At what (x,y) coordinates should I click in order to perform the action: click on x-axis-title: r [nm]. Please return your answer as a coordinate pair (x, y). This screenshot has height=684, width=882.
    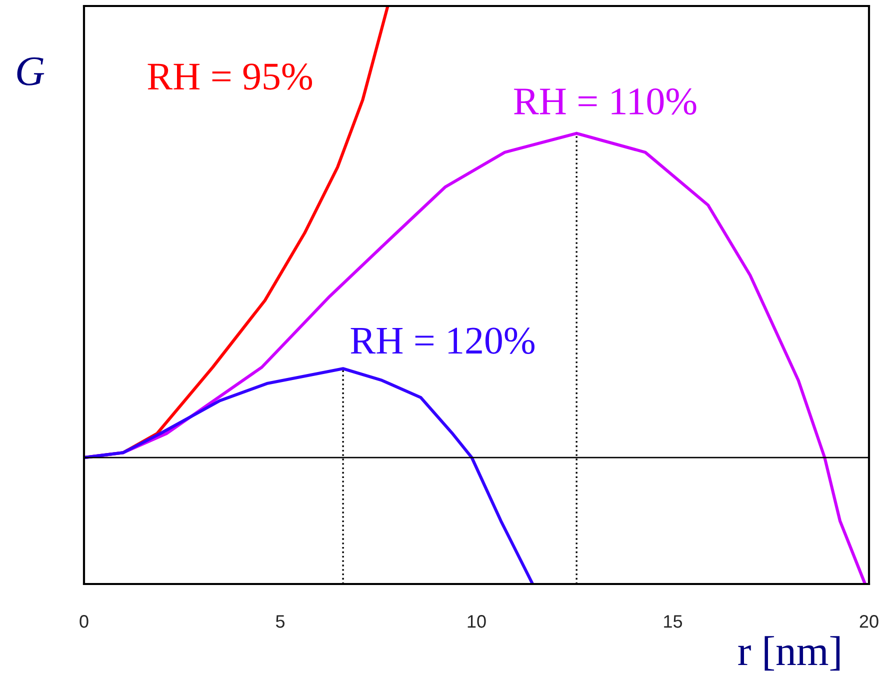
    Looking at the image, I should click on (789, 653).